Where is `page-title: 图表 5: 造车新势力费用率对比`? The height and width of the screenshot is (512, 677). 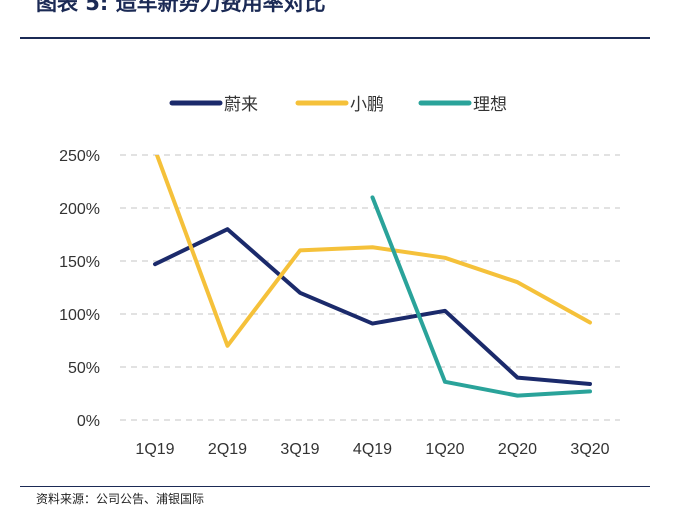 page-title: 图表 5: 造车新势力费用率对比 is located at coordinates (181, 7).